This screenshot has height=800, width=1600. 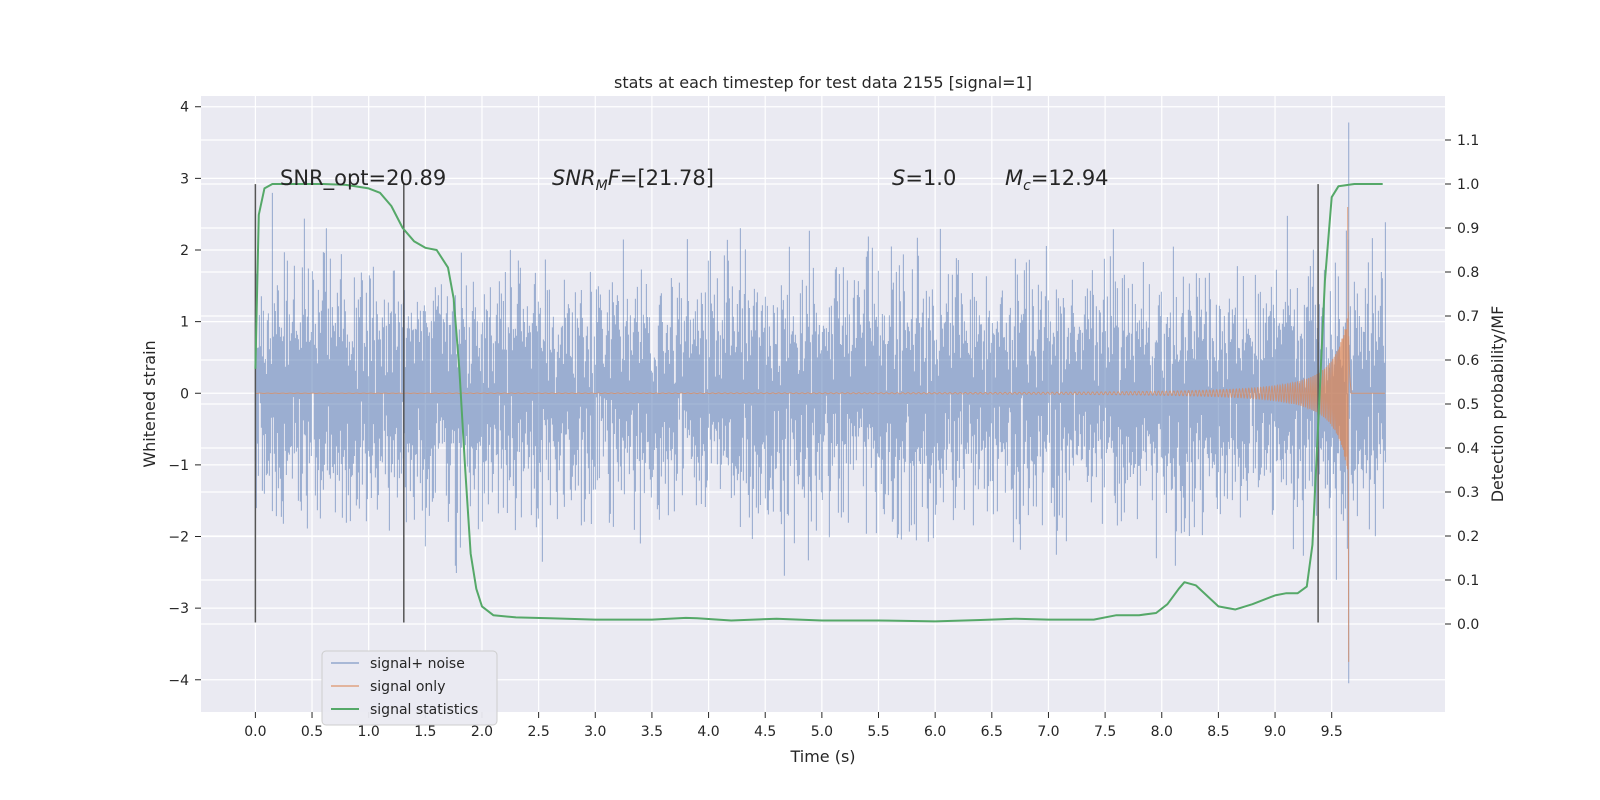 What do you see at coordinates (184, 179) in the screenshot?
I see `left-y-tick-label: 3` at bounding box center [184, 179].